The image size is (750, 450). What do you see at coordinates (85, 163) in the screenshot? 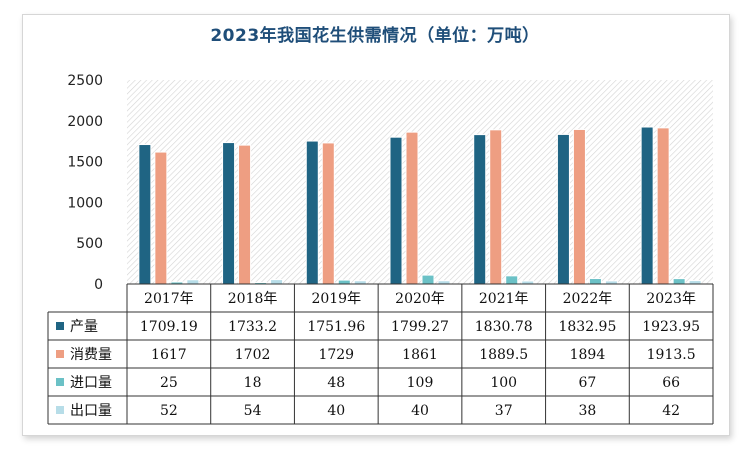
I see `y-tick-label: 1500` at bounding box center [85, 163].